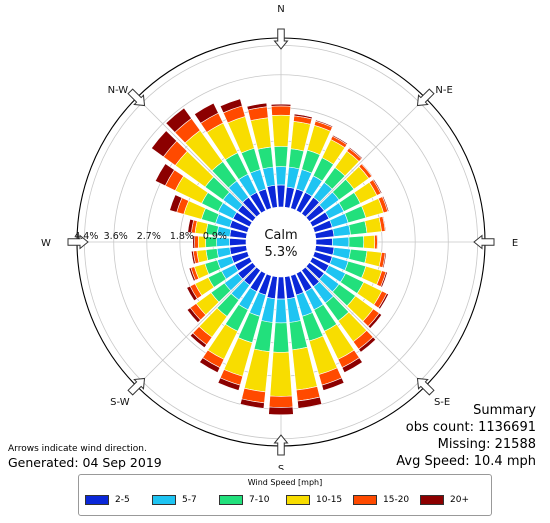 This screenshot has height=523, width=550. I want to click on direction-label: E, so click(515, 243).